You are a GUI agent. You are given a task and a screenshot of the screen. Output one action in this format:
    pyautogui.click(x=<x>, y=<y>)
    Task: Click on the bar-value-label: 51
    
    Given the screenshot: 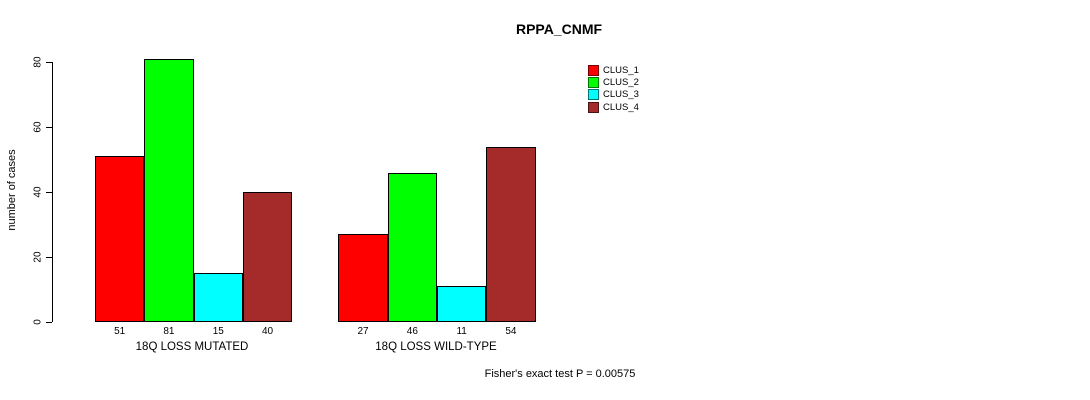 What is the action you would take?
    pyautogui.click(x=120, y=331)
    